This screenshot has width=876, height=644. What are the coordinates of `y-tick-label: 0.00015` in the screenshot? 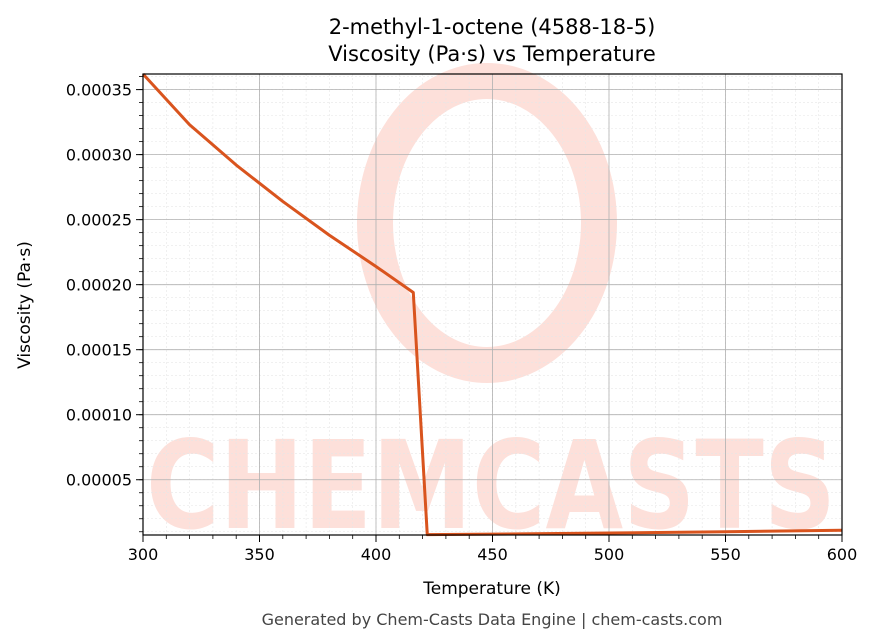 It's located at (99, 350).